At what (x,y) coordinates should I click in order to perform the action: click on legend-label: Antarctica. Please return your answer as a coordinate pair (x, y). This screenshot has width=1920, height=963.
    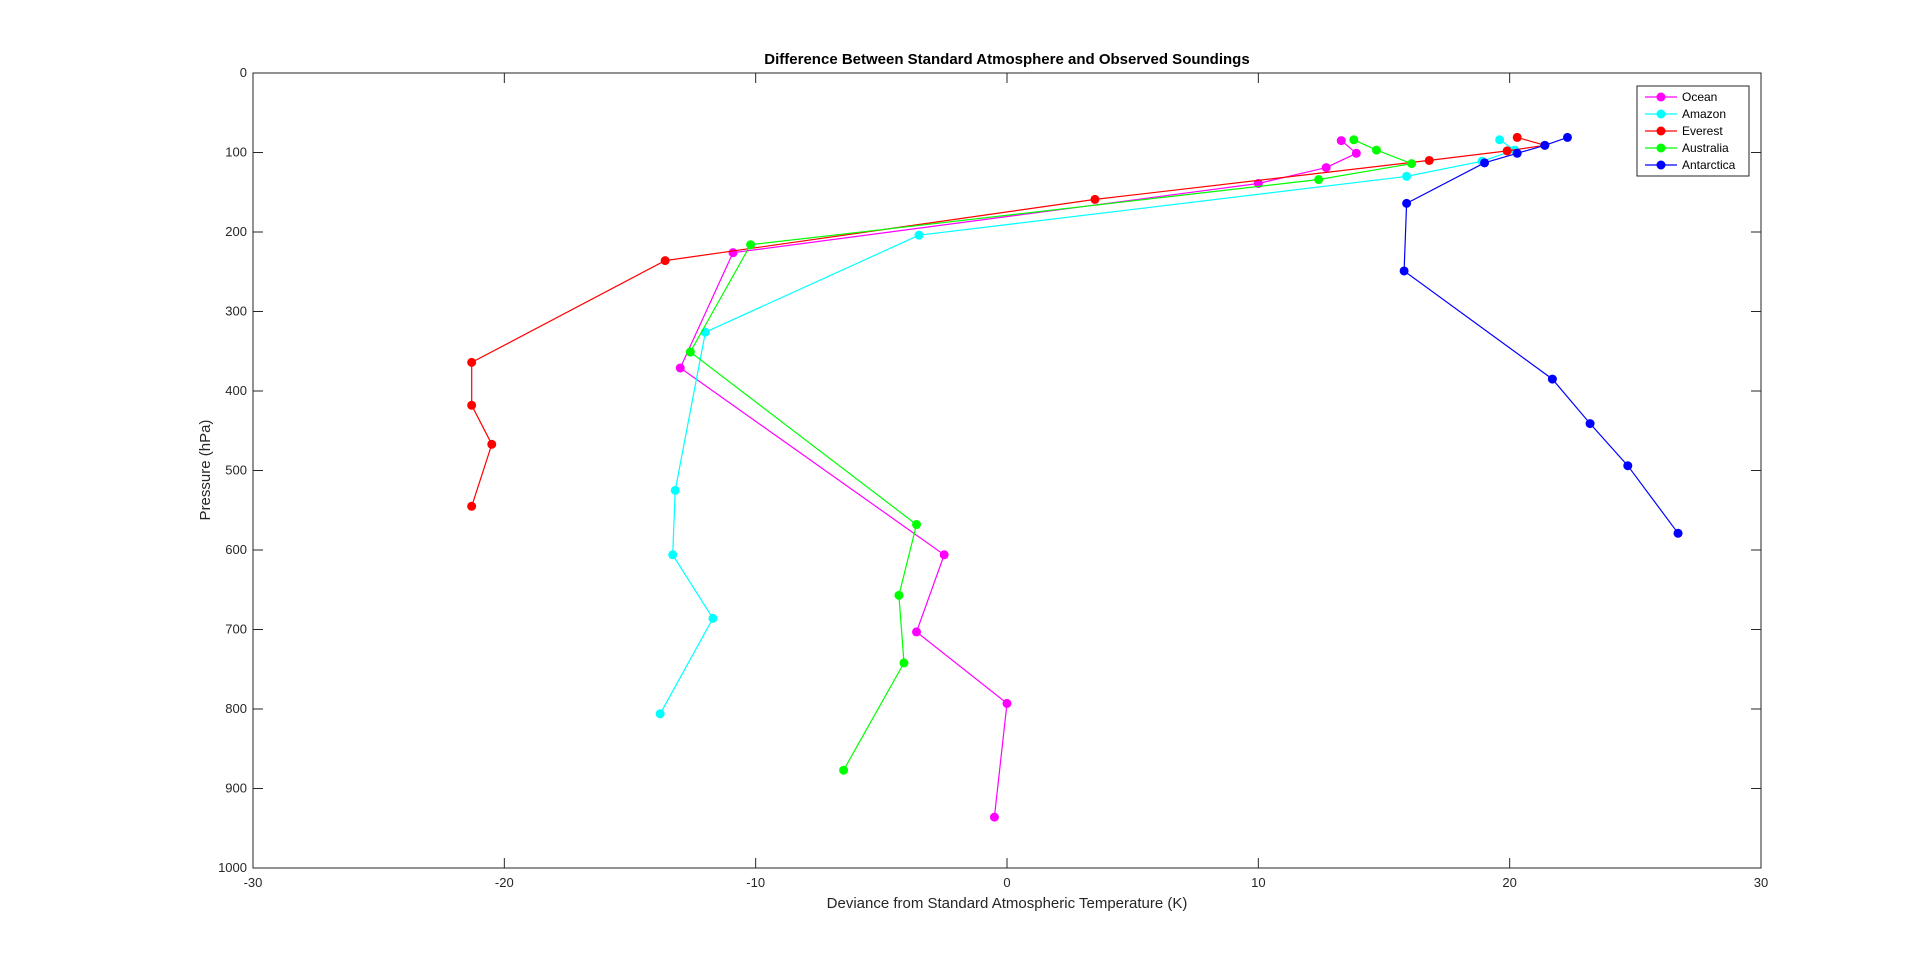
    Looking at the image, I should click on (1709, 165).